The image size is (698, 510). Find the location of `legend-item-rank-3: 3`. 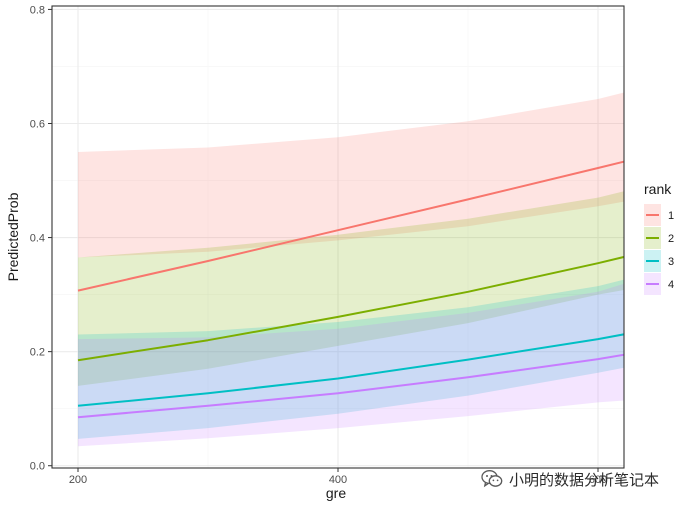

legend-item-rank-3: 3 is located at coordinates (659, 261).